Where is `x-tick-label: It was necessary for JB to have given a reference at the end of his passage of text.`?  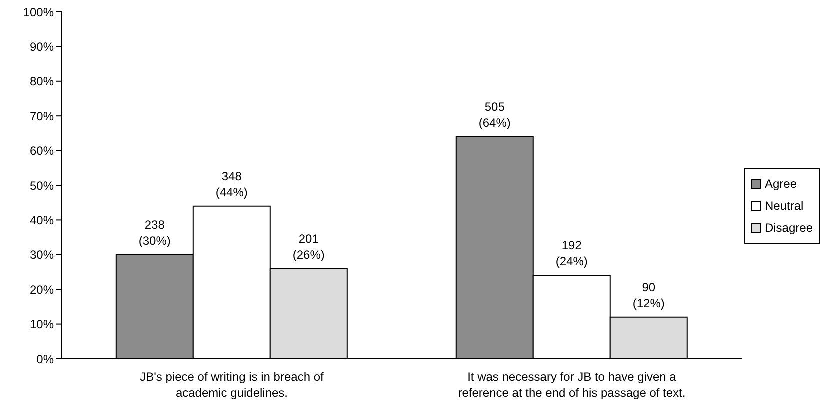
x-tick-label: It was necessary for JB to have given a reference at the end of his passage of text. is located at coordinates (572, 385).